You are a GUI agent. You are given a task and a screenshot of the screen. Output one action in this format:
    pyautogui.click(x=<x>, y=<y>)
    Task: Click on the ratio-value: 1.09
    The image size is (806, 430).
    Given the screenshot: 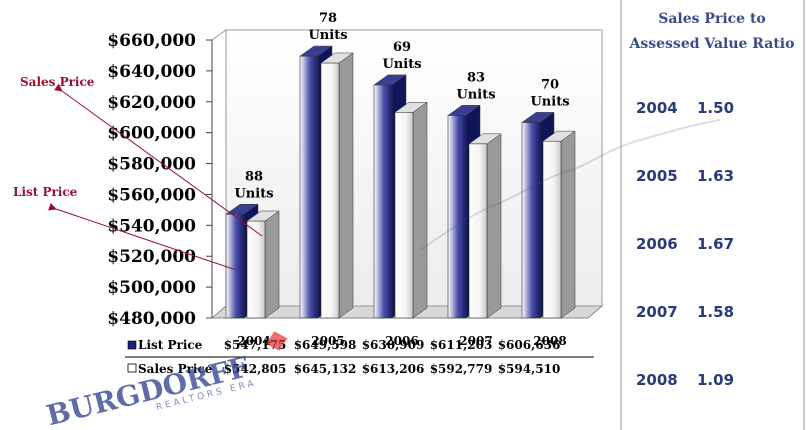 What is the action you would take?
    pyautogui.click(x=715, y=380)
    